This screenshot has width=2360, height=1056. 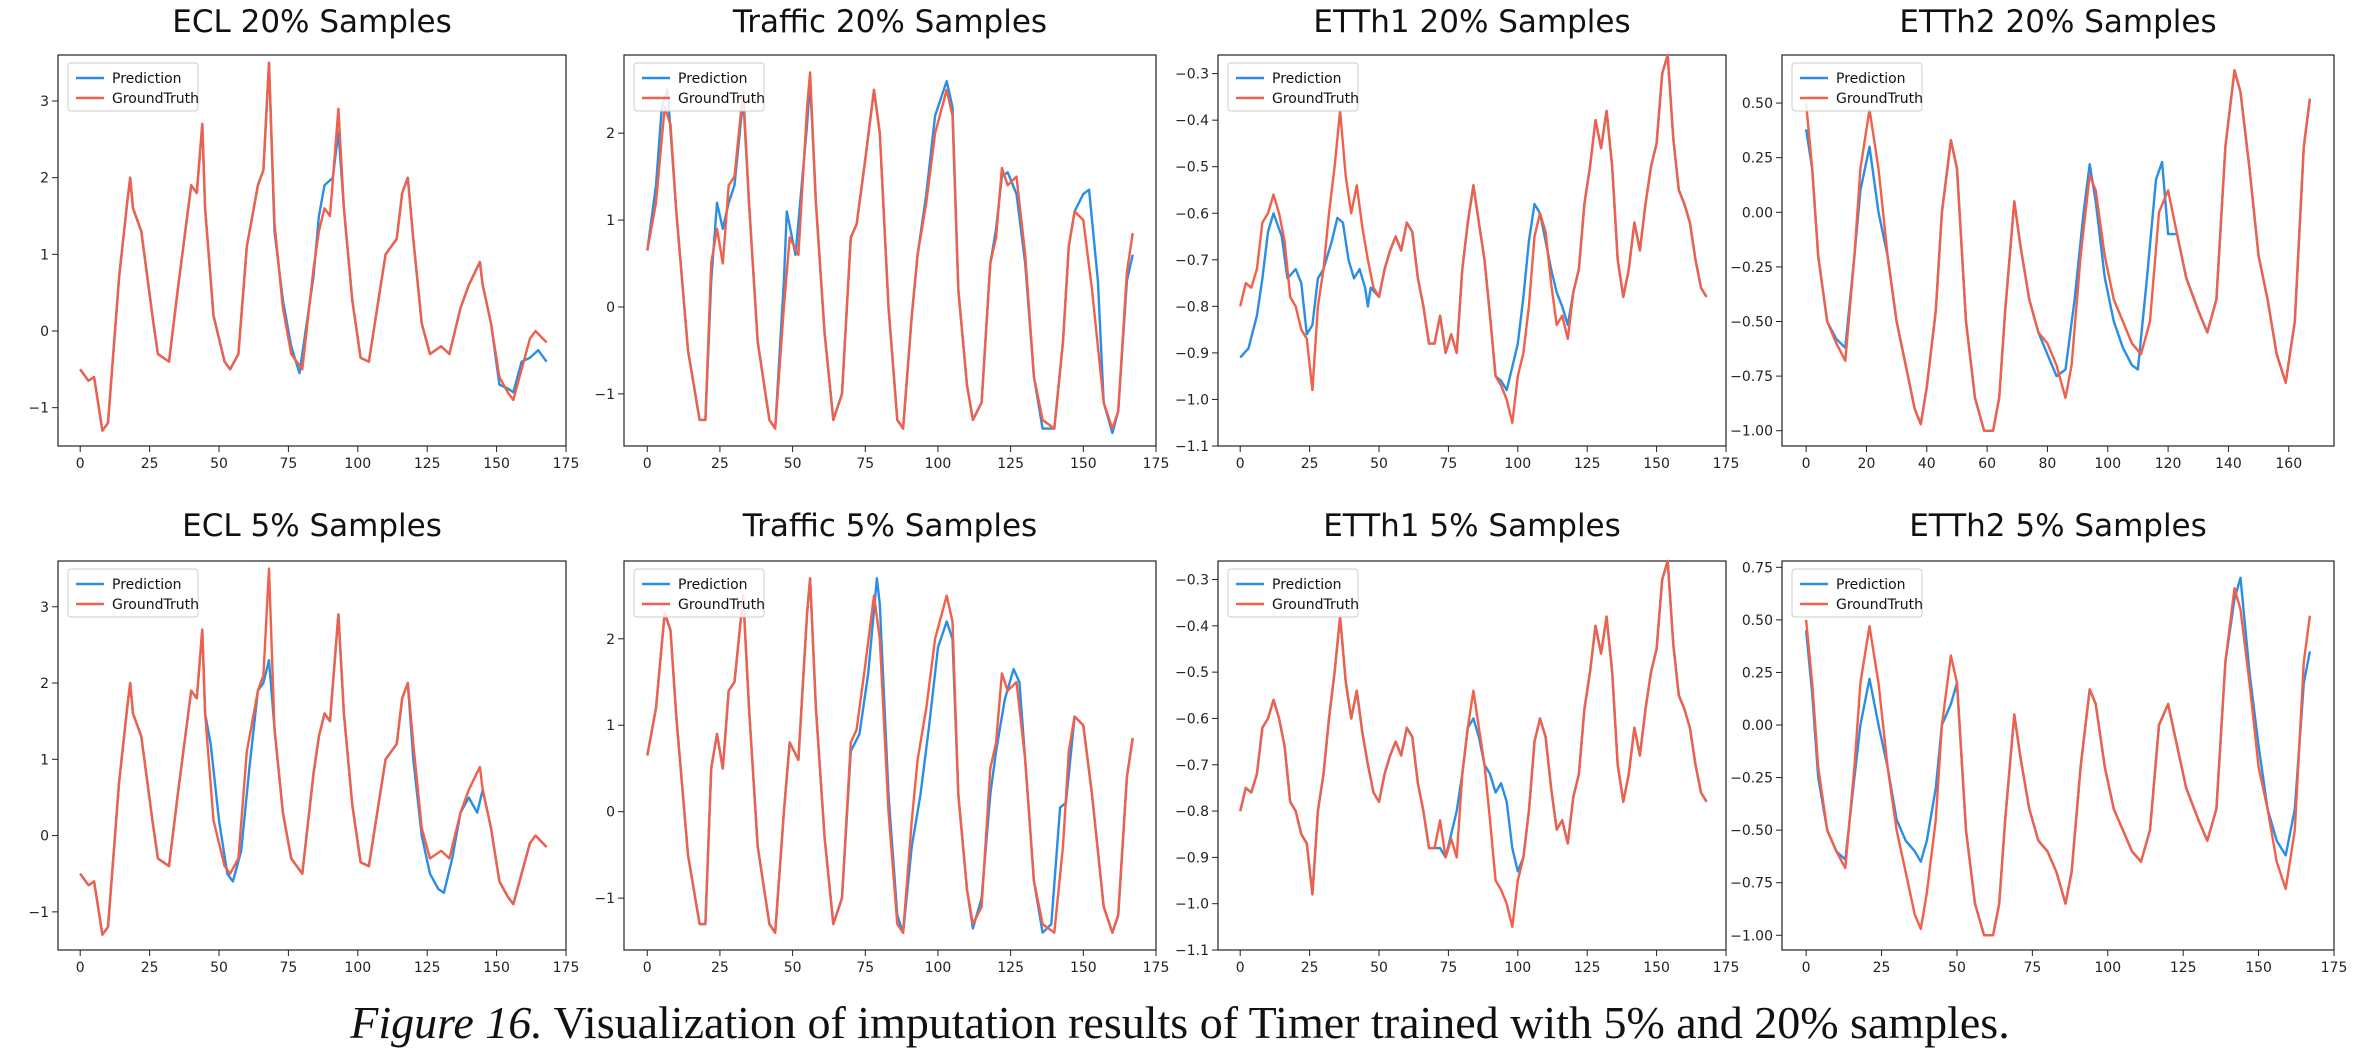 I want to click on x-tick-label: 20, so click(x=1867, y=464).